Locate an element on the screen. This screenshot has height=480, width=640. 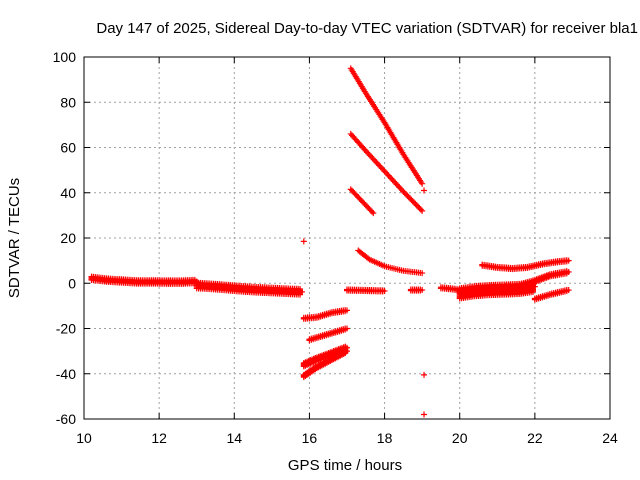
series-track-p is located at coordinates (544, 279).